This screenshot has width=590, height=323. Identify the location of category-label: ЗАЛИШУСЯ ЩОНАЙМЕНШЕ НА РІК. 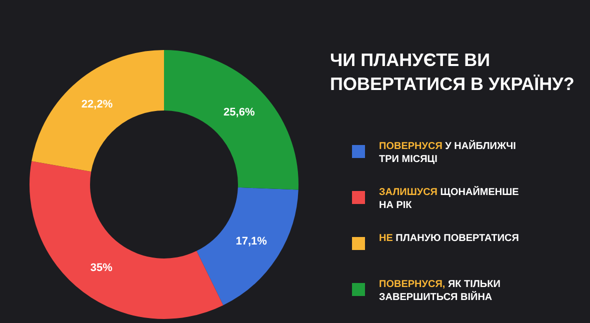
(449, 199).